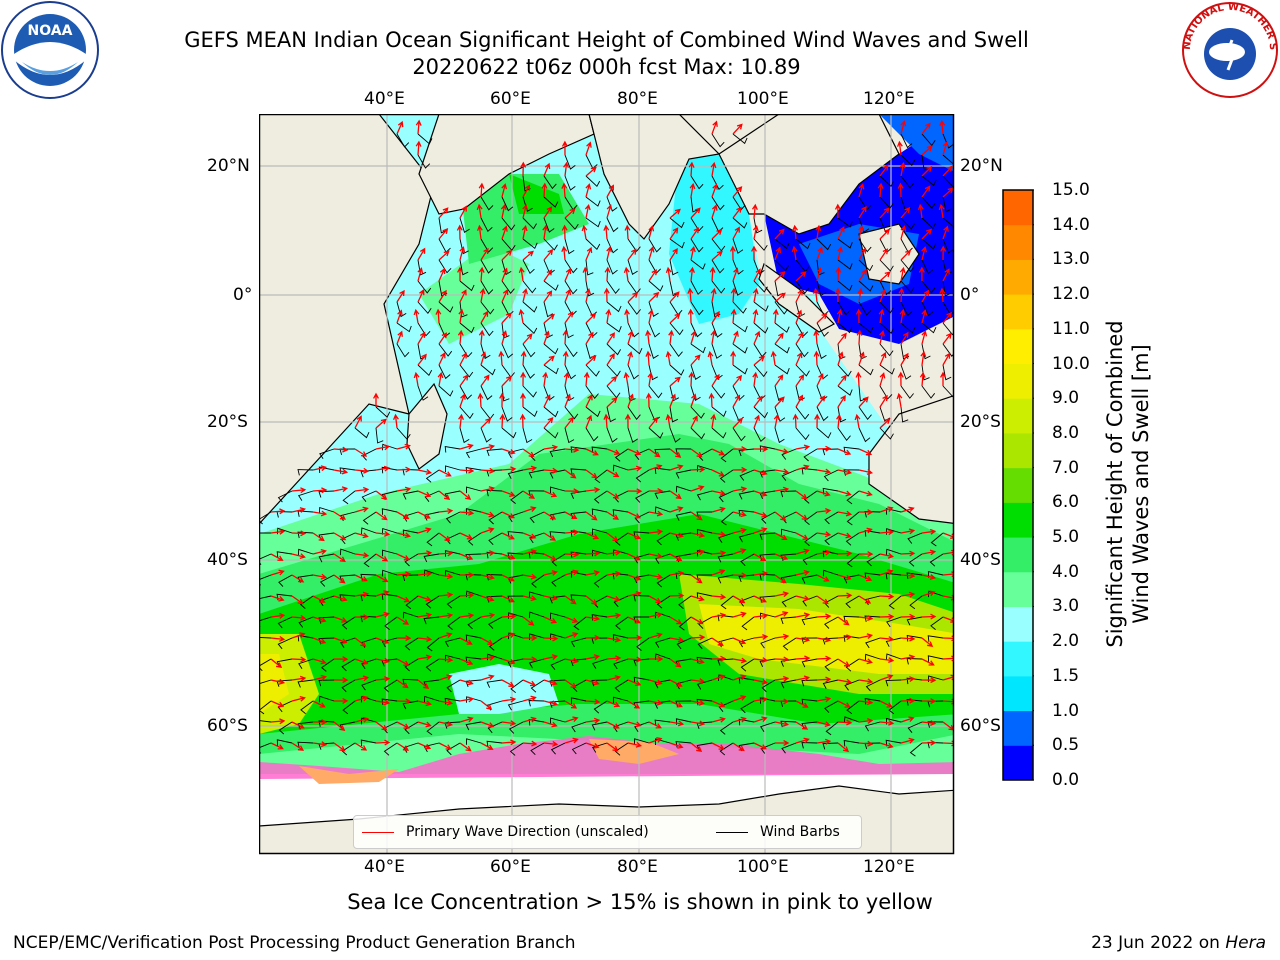 The image size is (1280, 960). What do you see at coordinates (1018, 346) in the screenshot?
I see `colorbar-swatch` at bounding box center [1018, 346].